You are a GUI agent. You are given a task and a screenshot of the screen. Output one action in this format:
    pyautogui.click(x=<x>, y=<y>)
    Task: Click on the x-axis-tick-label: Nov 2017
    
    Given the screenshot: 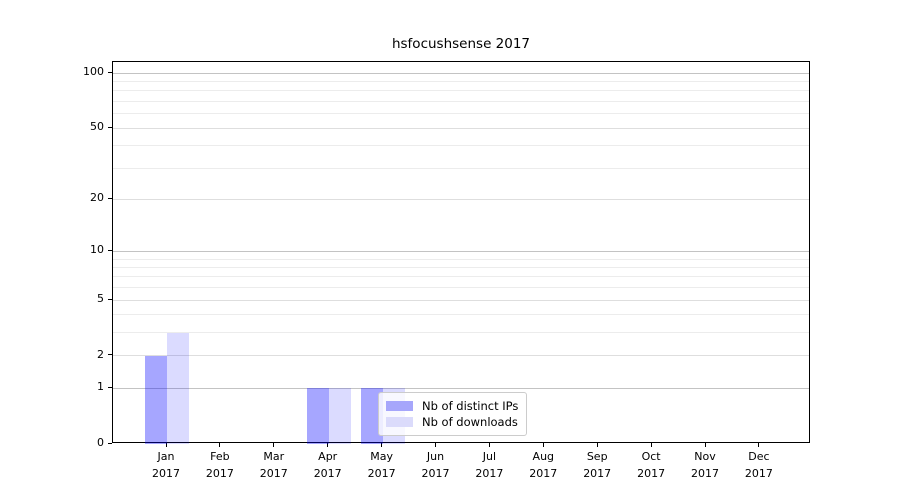 What is the action you would take?
    pyautogui.click(x=705, y=465)
    